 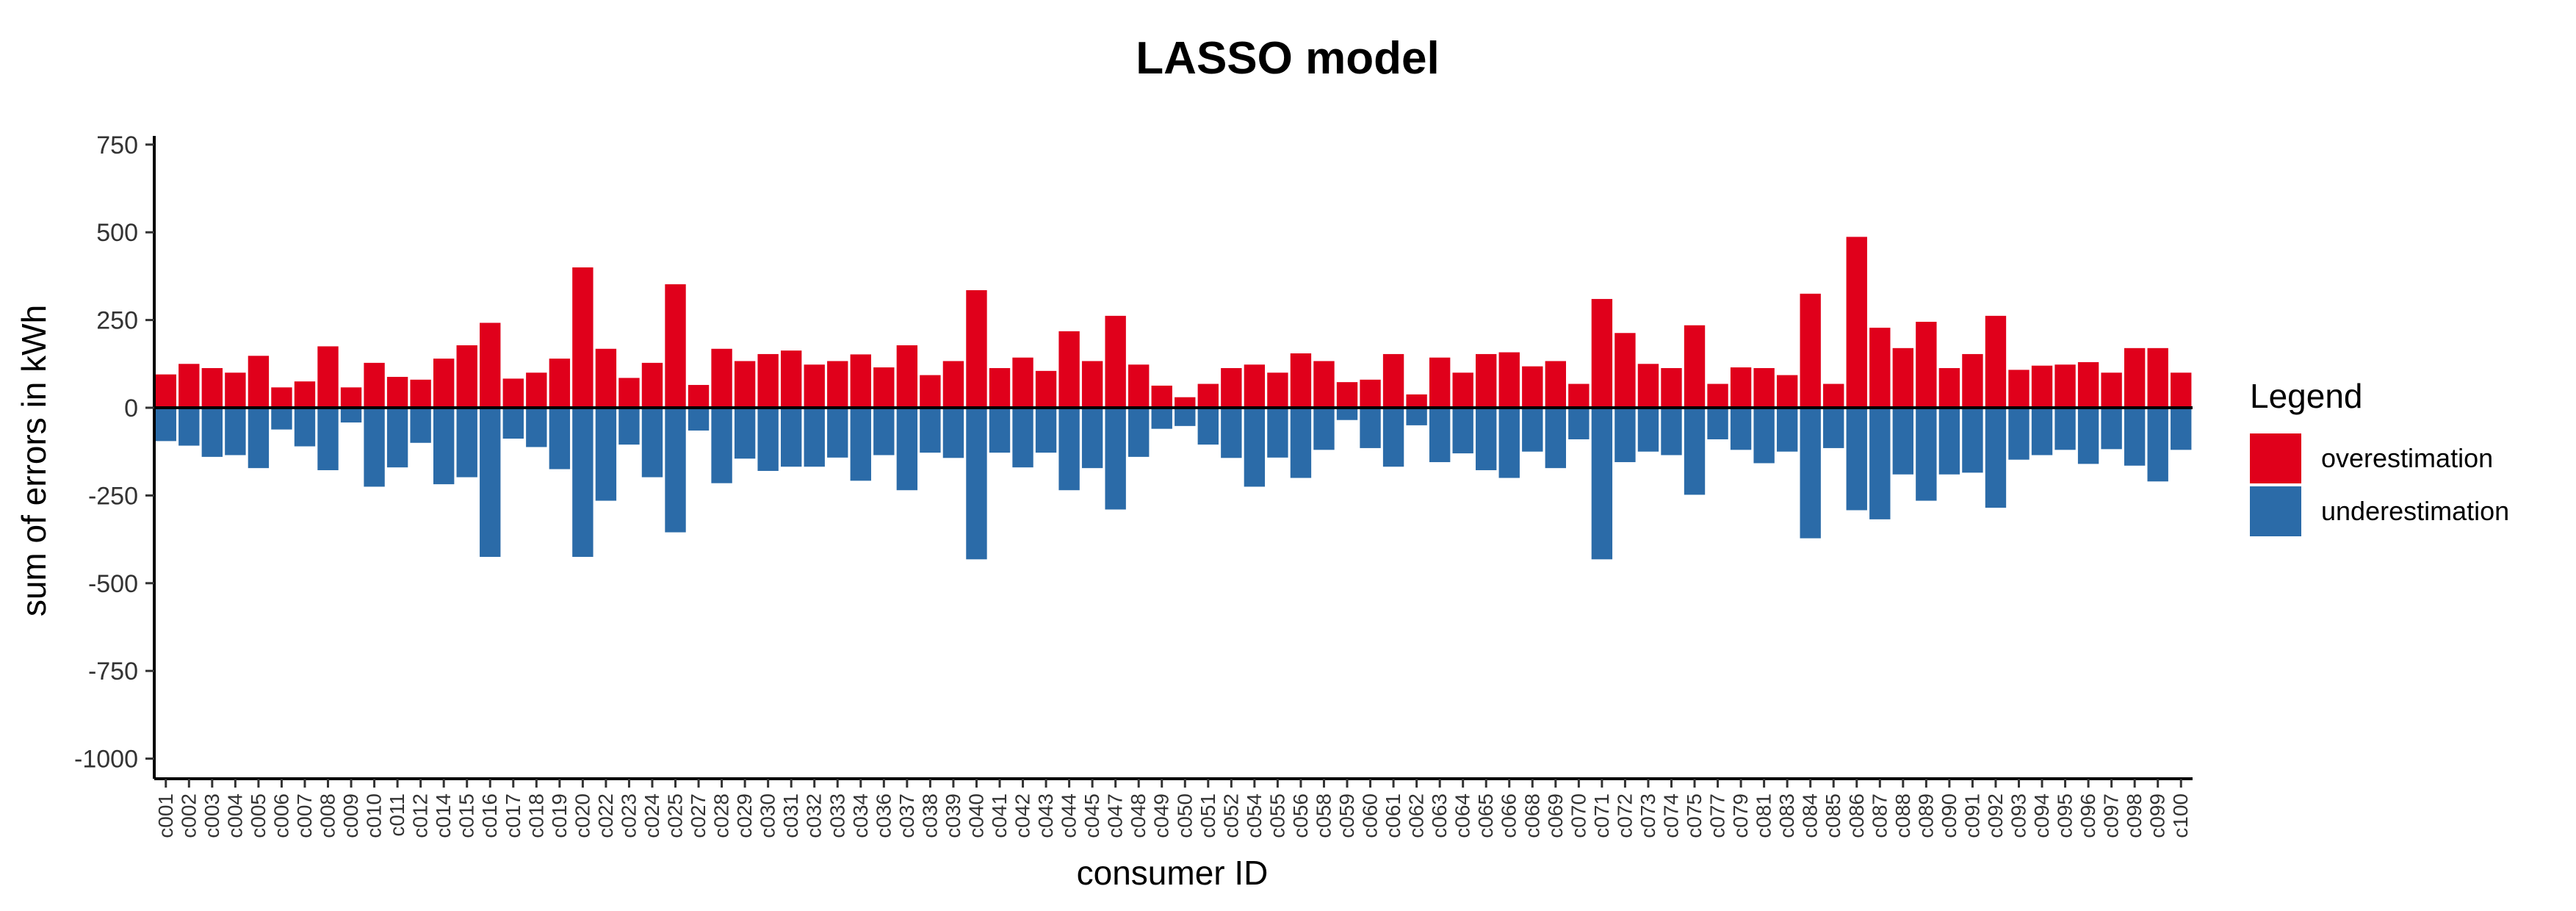 I want to click on x-tick-label: c049, so click(x=1162, y=815).